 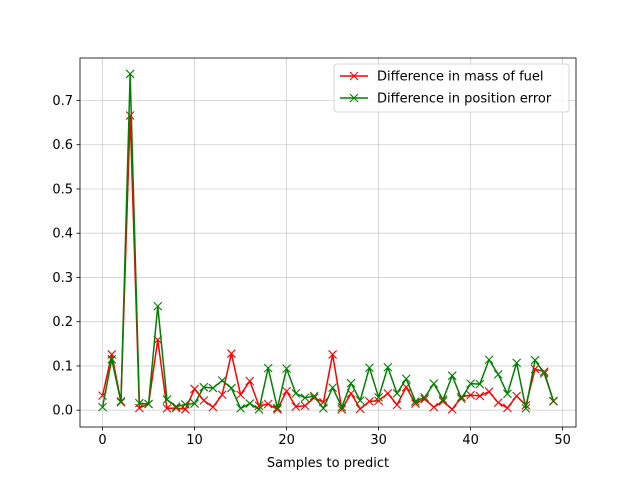 I want to click on x-tick-label: 0, so click(x=102, y=440).